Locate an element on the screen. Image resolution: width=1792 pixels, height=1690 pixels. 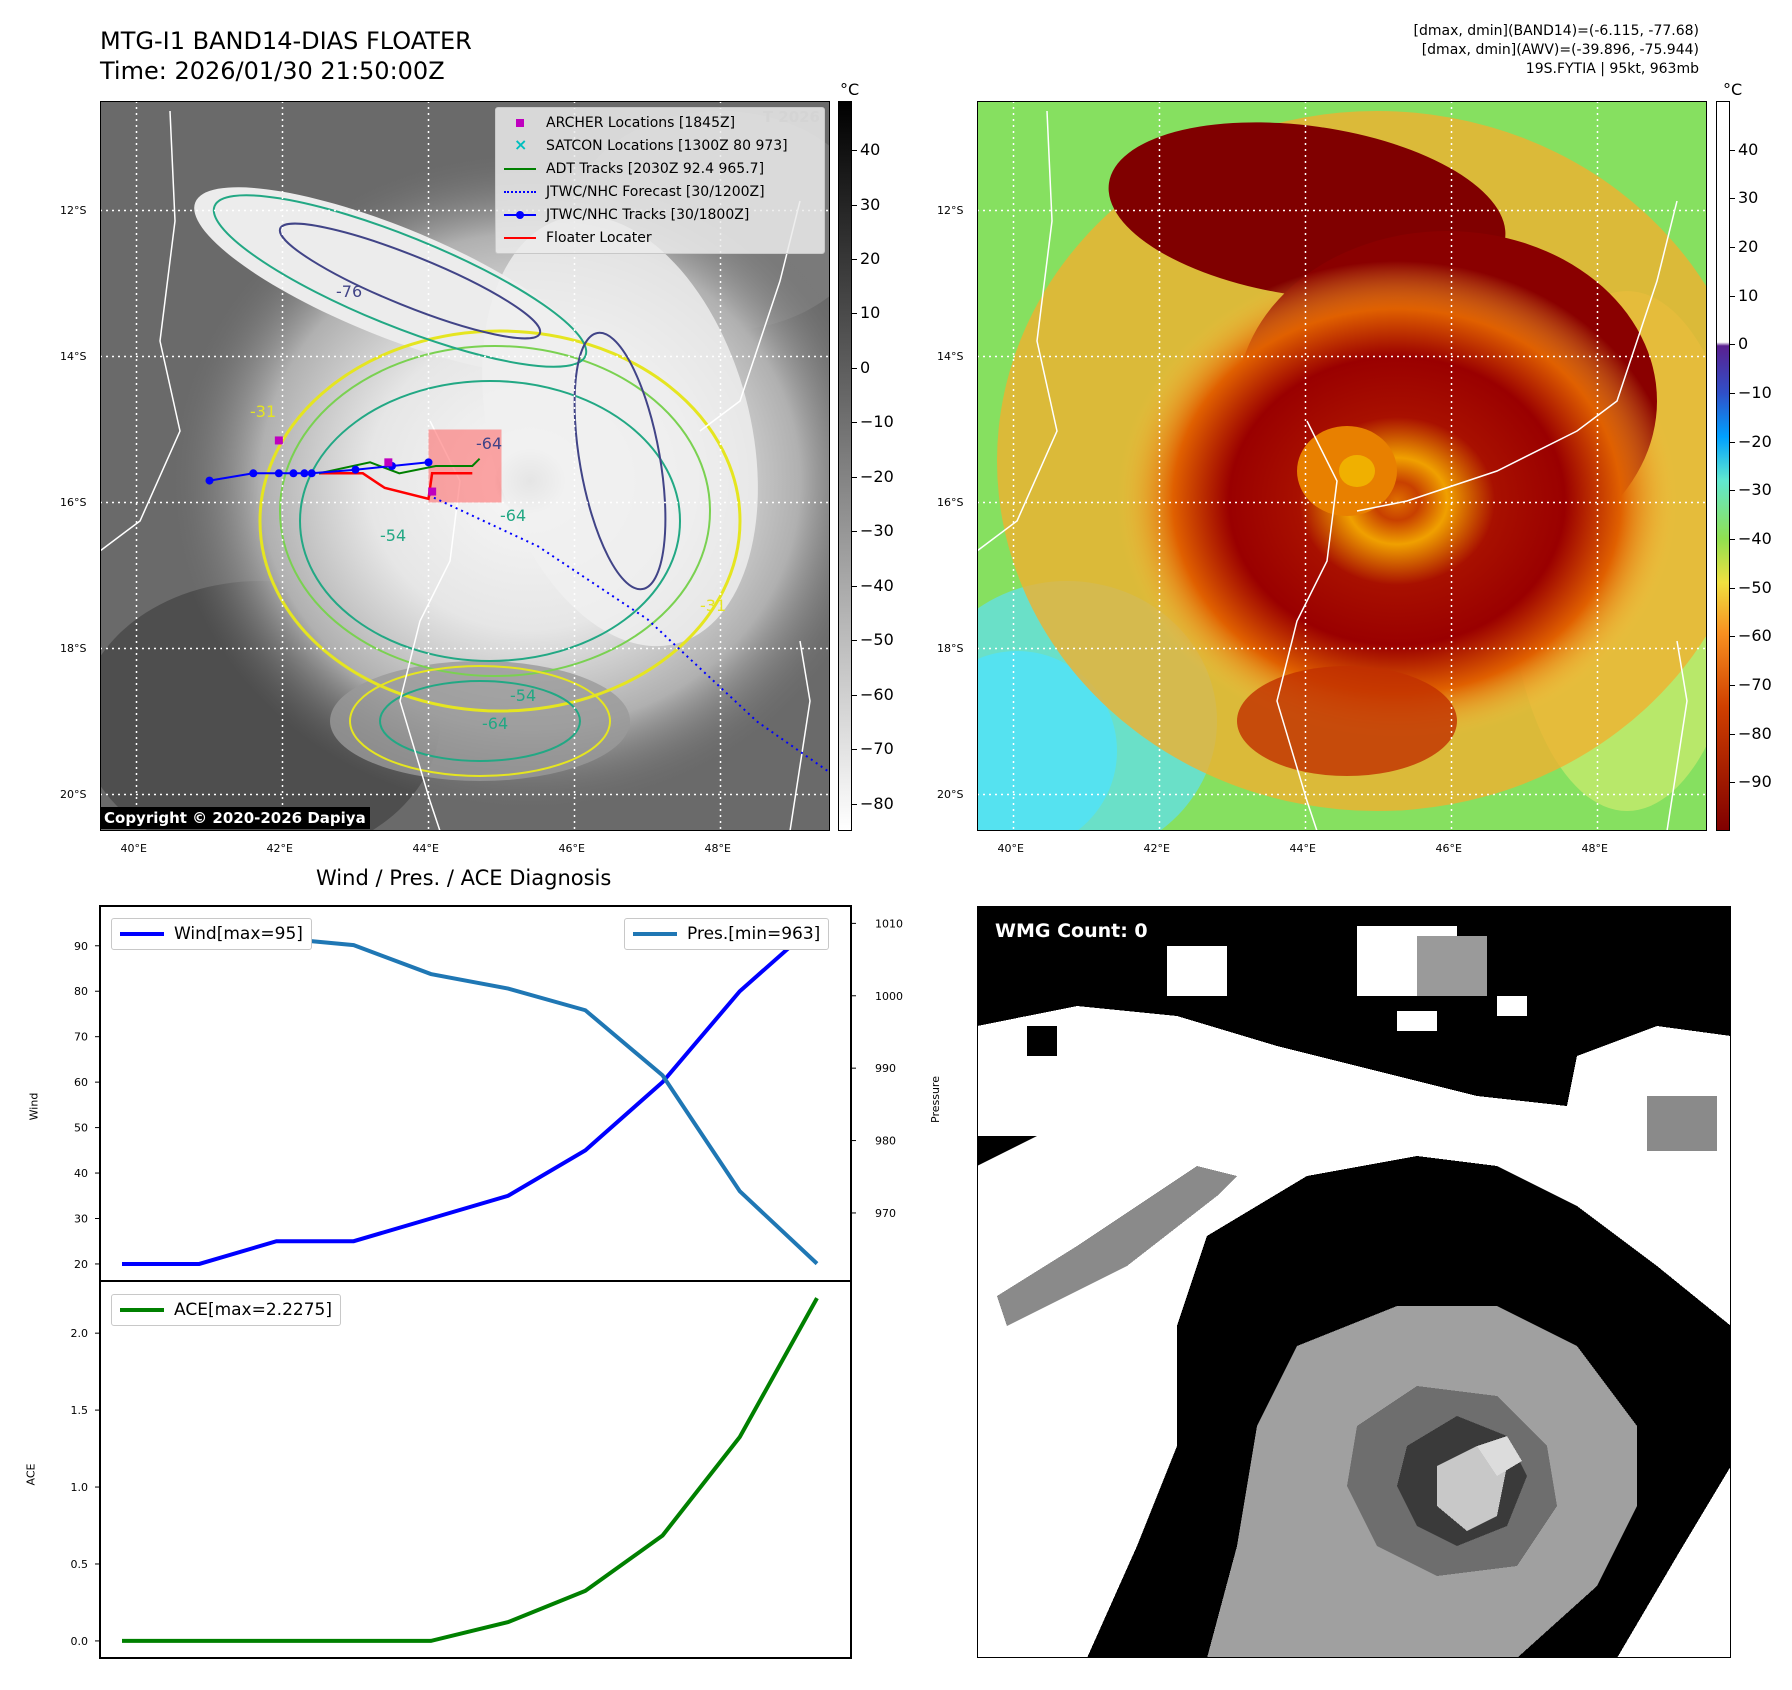
lat-tick-label: 18°S is located at coordinates (73, 648).